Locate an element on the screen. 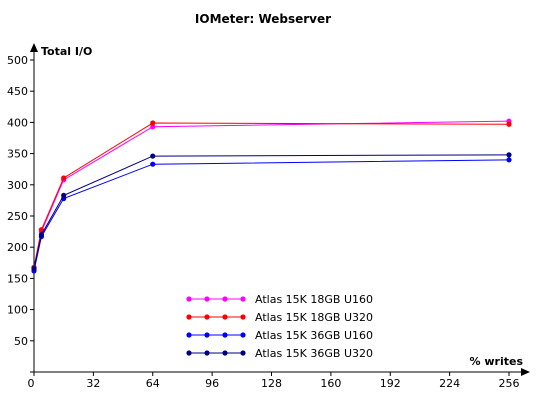 The image size is (540, 400). y-tick-label: 350 is located at coordinates (17, 154).